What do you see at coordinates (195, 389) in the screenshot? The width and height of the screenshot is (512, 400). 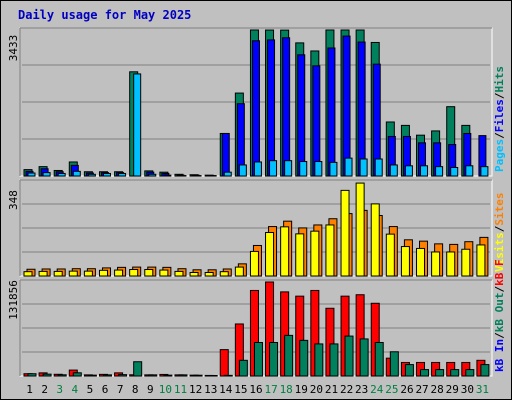 I see `x-tick-label: 12` at bounding box center [195, 389].